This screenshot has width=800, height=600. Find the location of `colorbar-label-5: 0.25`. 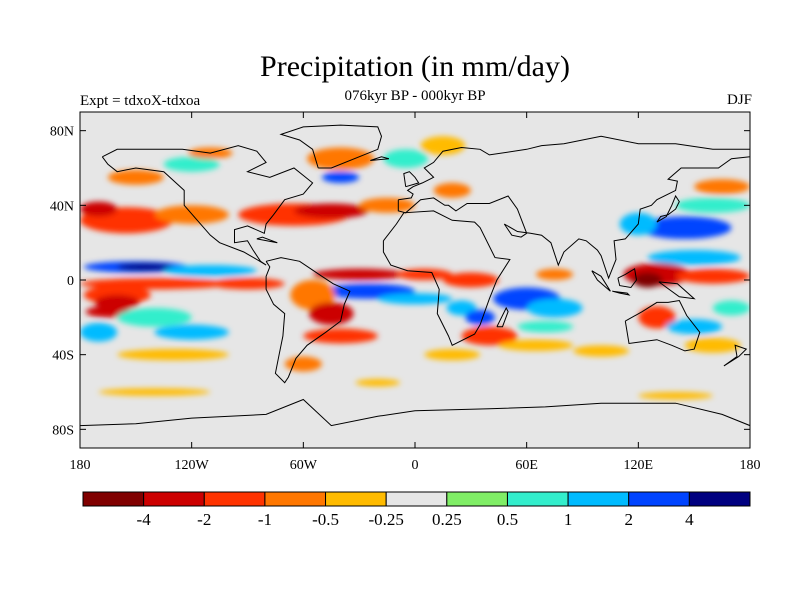

colorbar-label-5: 0.25 is located at coordinates (447, 519).